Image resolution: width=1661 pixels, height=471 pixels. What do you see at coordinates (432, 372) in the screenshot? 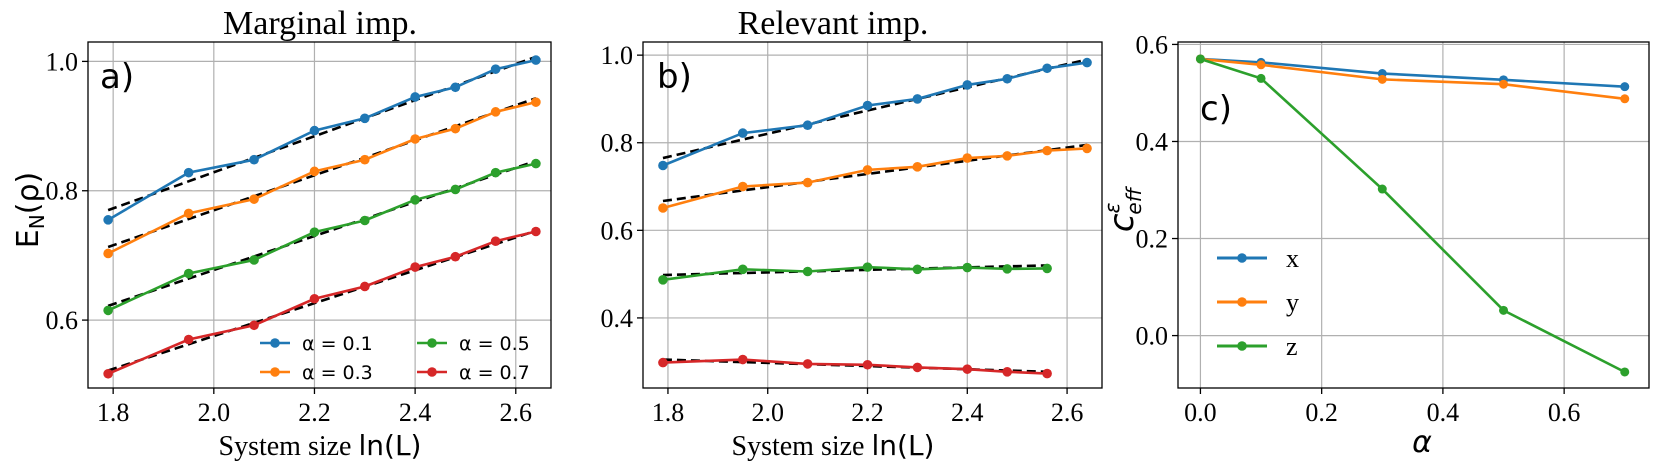
I see `legend-marker-red` at bounding box center [432, 372].